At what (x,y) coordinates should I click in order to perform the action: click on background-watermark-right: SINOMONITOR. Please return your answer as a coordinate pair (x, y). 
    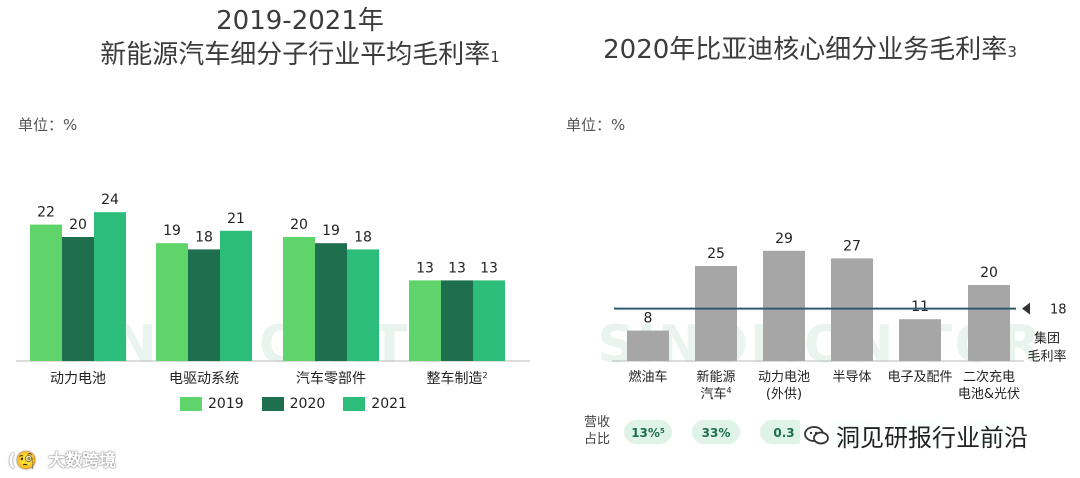
    Looking at the image, I should click on (819, 345).